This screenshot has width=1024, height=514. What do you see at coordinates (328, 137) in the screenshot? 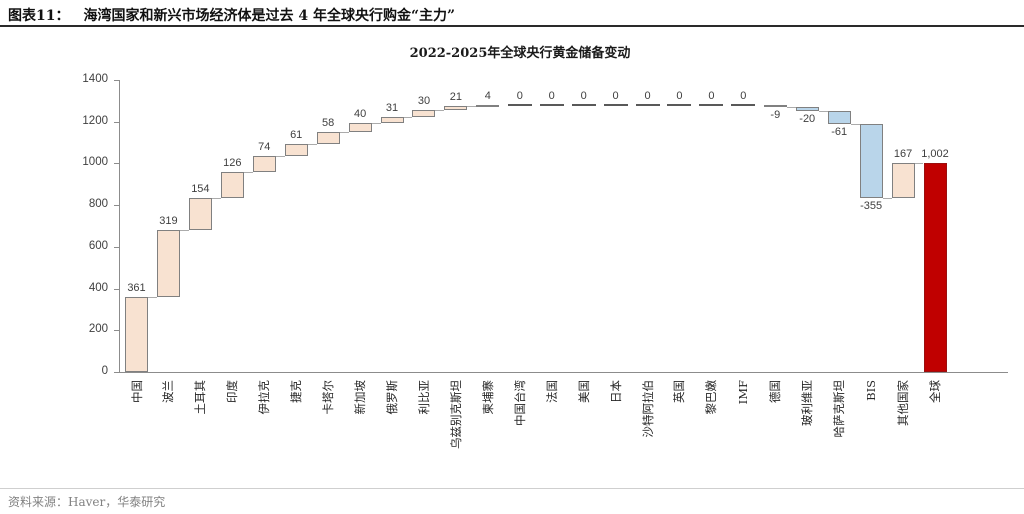
I see `bar-卡塔尔` at bounding box center [328, 137].